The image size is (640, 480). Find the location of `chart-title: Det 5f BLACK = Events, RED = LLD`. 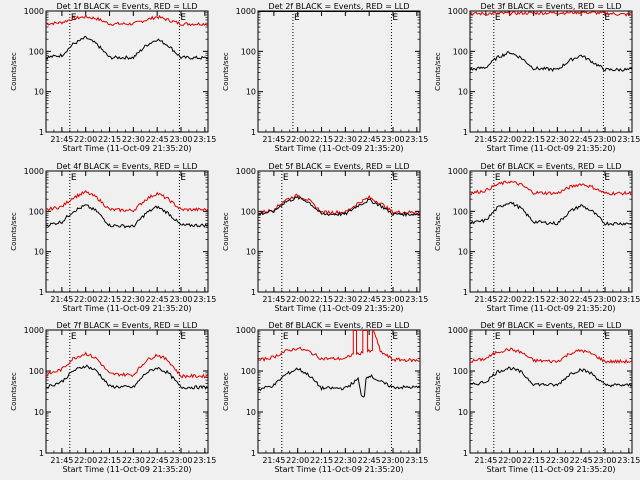

chart-title: Det 5f BLACK = Events, RED = LLD is located at coordinates (338, 166).